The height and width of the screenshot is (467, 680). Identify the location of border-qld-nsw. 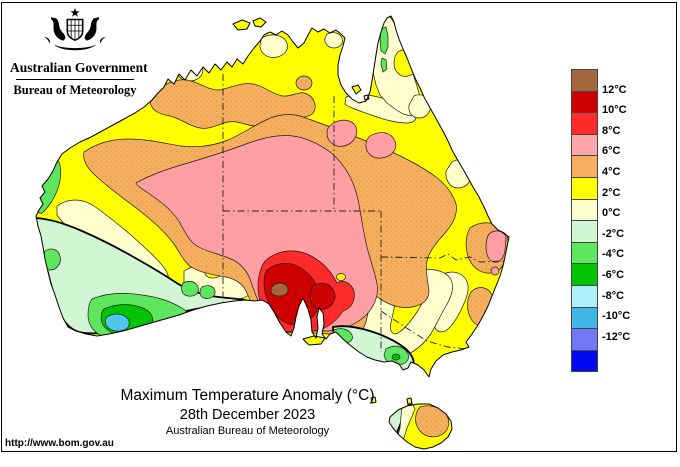
(443, 258).